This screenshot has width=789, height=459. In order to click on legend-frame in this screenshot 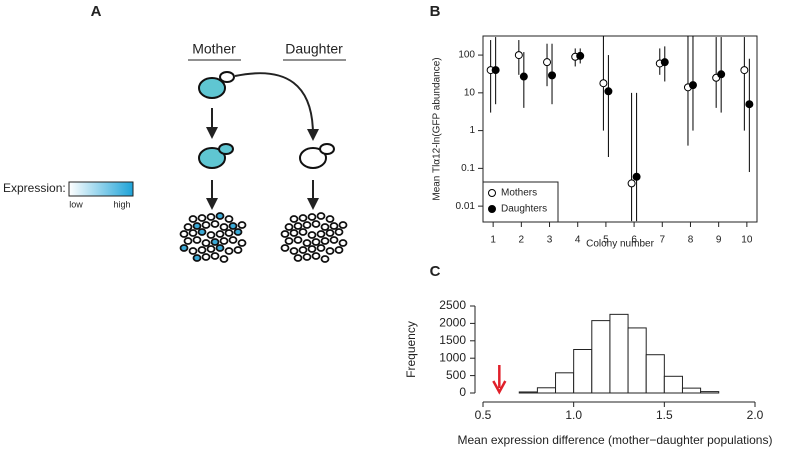, I will do `click(520, 202)`.